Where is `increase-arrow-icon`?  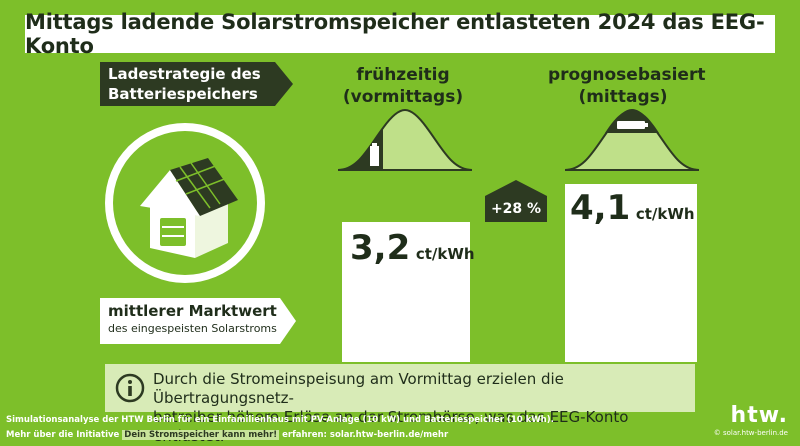 increase-arrow-icon is located at coordinates (516, 188).